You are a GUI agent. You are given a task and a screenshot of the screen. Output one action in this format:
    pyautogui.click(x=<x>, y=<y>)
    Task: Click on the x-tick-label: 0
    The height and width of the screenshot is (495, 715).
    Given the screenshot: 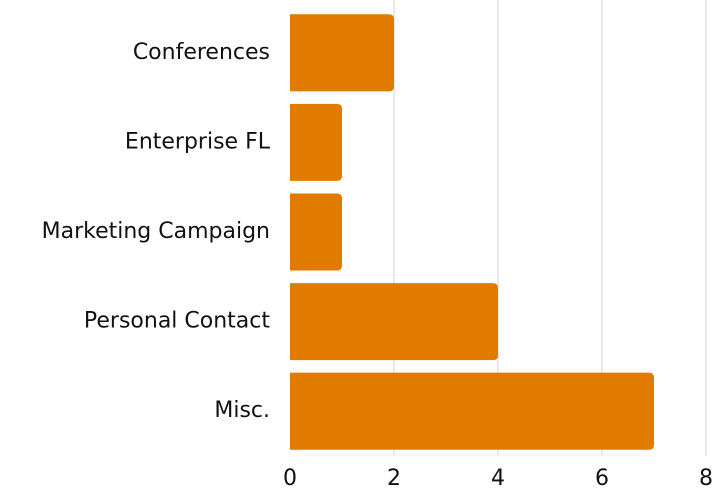 What is the action you would take?
    pyautogui.click(x=290, y=478)
    